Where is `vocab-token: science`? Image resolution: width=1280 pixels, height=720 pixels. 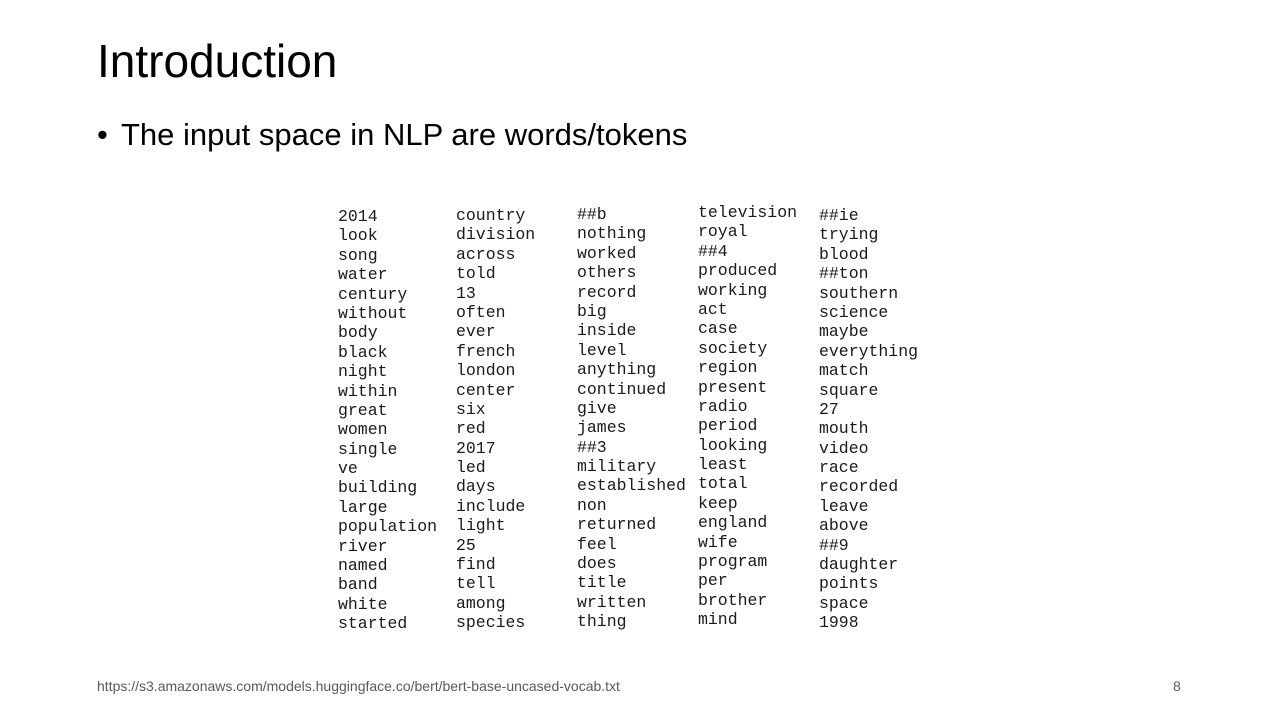
vocab-token: science is located at coordinates (854, 312).